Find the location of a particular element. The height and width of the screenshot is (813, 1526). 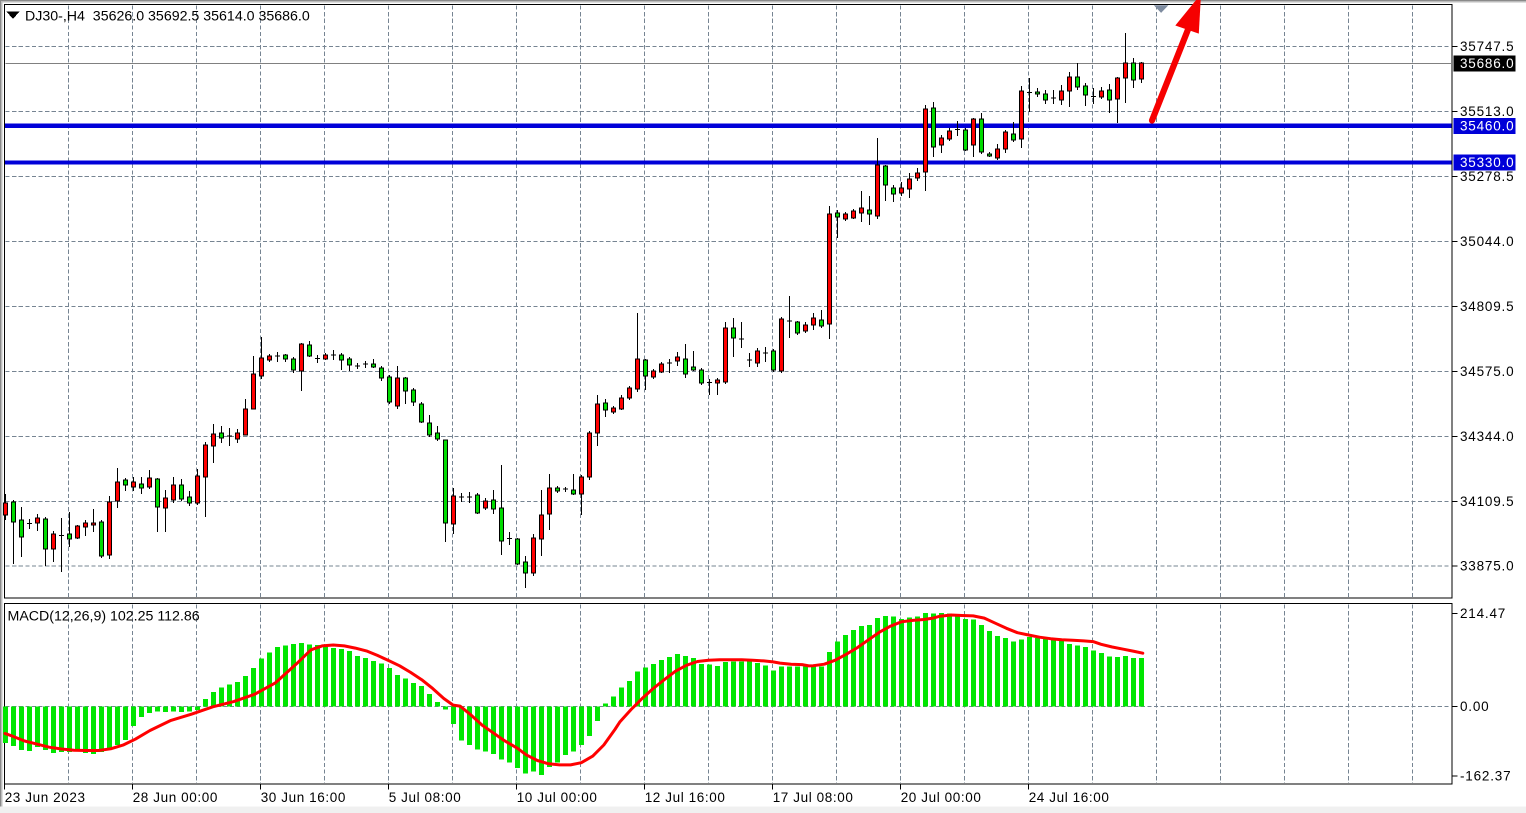

svg-text: 30 Jun 16:00 is located at coordinates (303, 797).